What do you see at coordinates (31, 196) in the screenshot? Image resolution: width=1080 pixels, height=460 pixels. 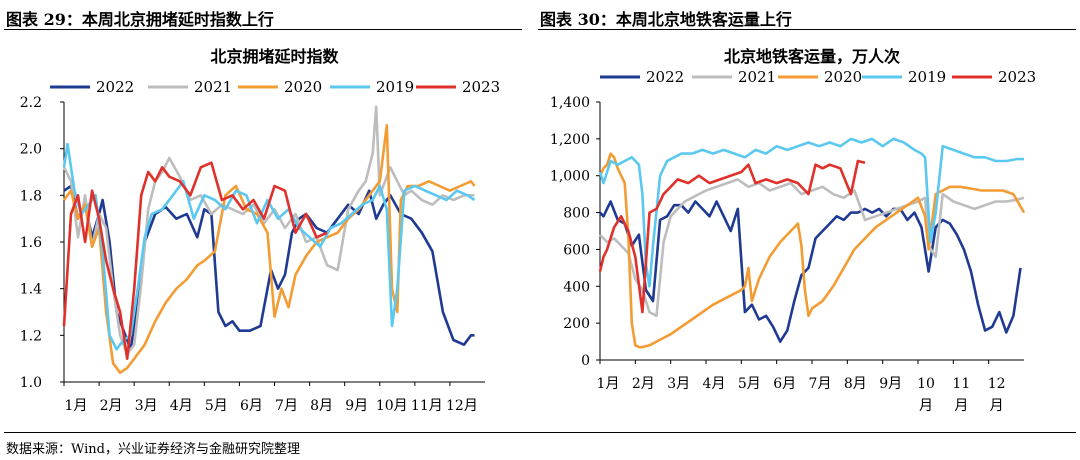 I see `y-tick-label: 1.8` at bounding box center [31, 196].